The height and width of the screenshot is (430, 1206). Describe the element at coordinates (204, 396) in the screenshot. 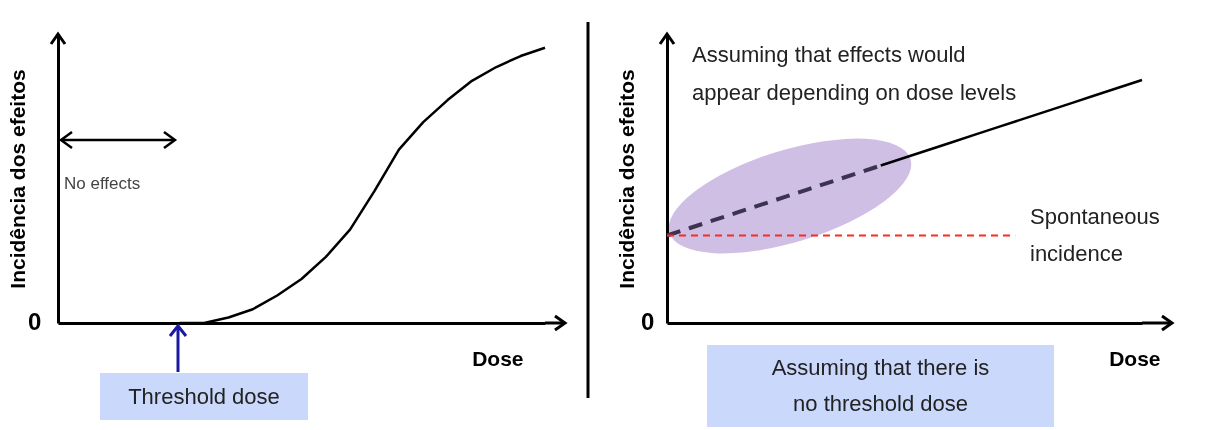

I see `text: Threshold dose` at that location.